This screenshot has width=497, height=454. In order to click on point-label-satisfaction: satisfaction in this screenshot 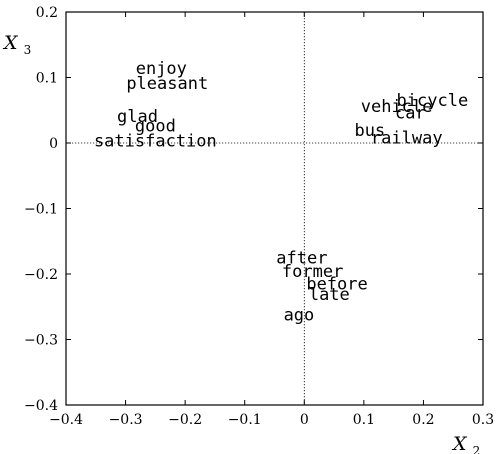, I will do `click(155, 142)`.